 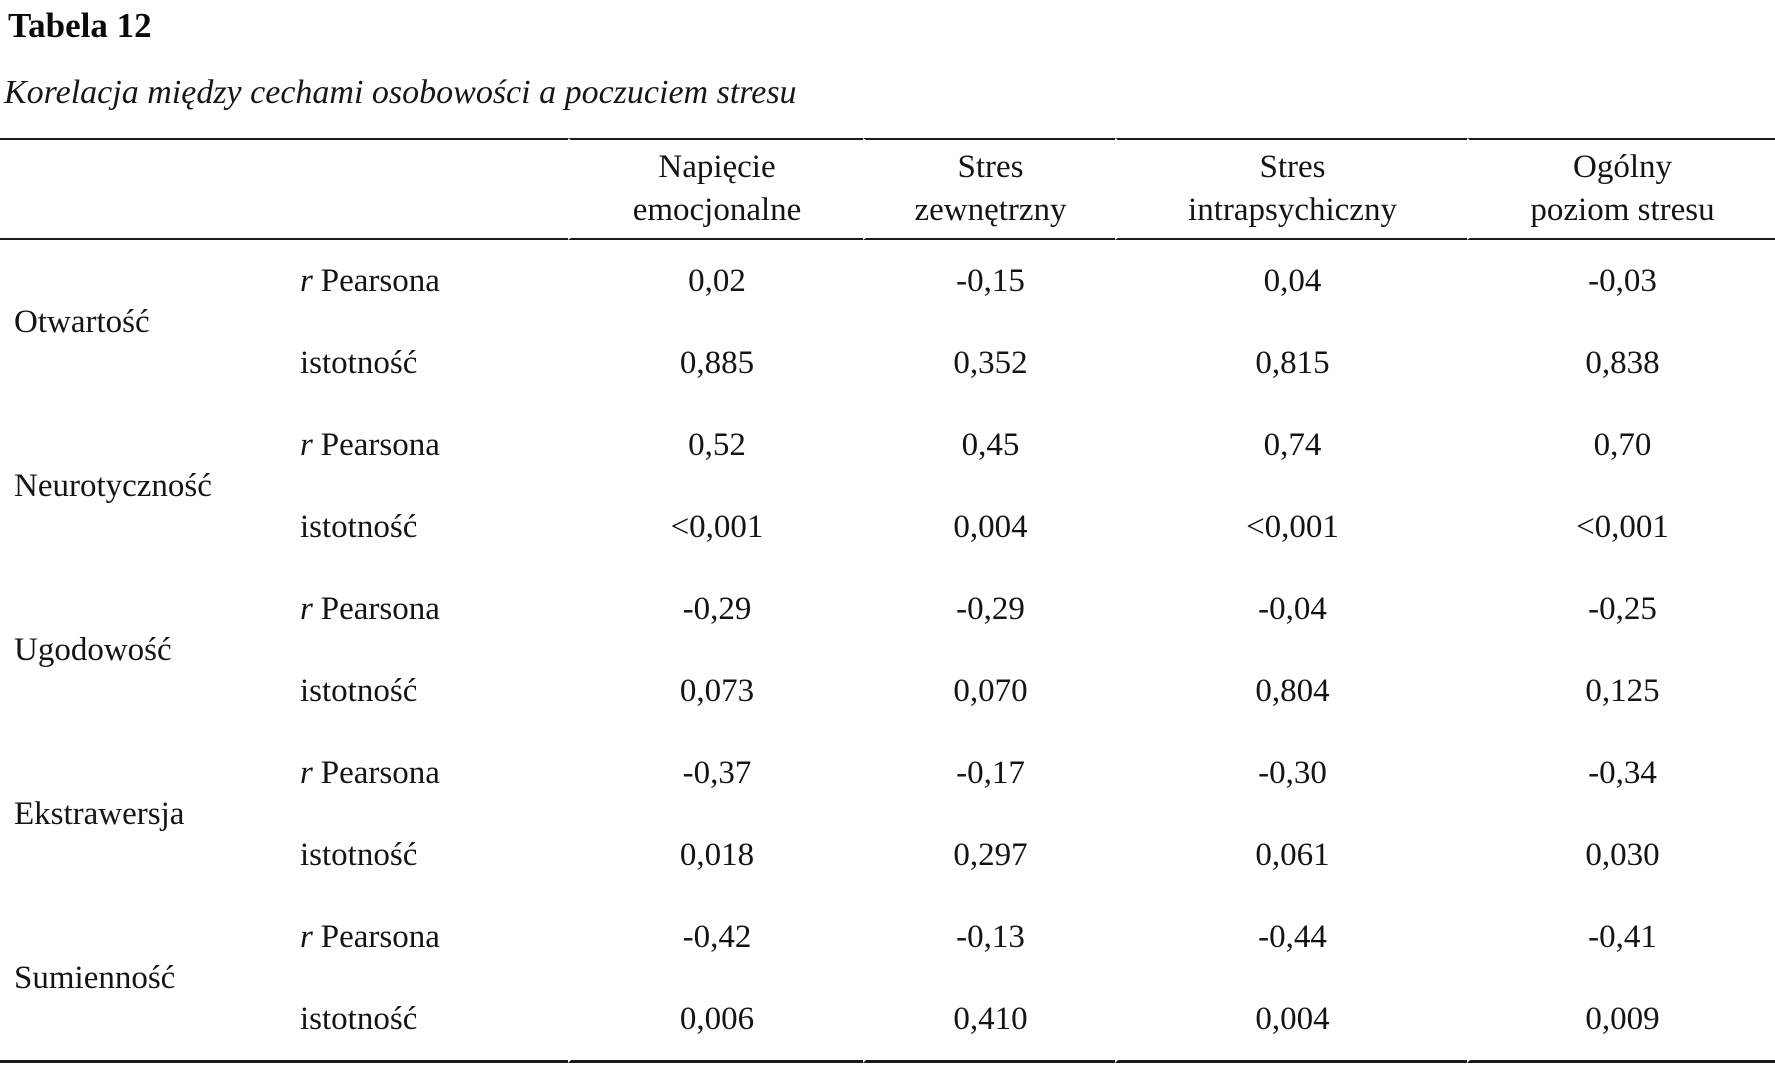 I want to click on r-value: 0,70, so click(x=1621, y=445).